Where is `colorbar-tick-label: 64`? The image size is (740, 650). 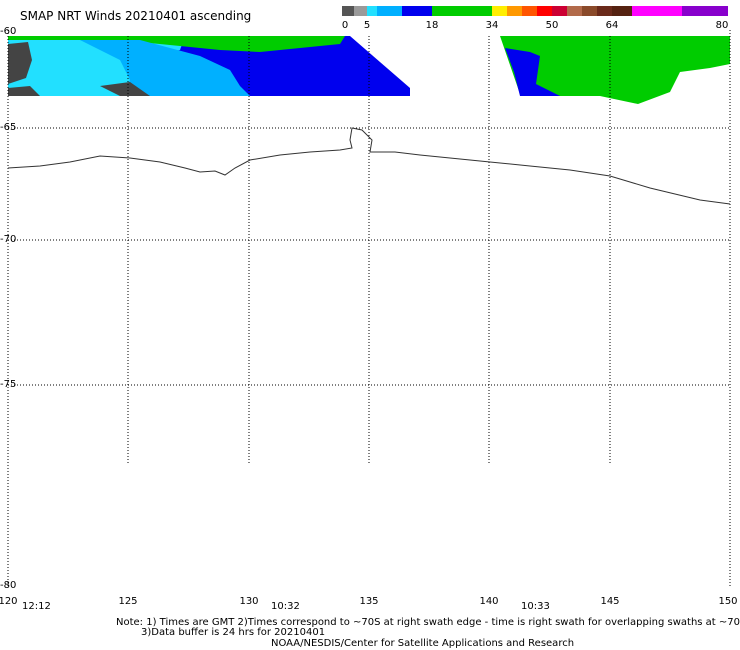
colorbar-tick-label: 64 is located at coordinates (612, 25).